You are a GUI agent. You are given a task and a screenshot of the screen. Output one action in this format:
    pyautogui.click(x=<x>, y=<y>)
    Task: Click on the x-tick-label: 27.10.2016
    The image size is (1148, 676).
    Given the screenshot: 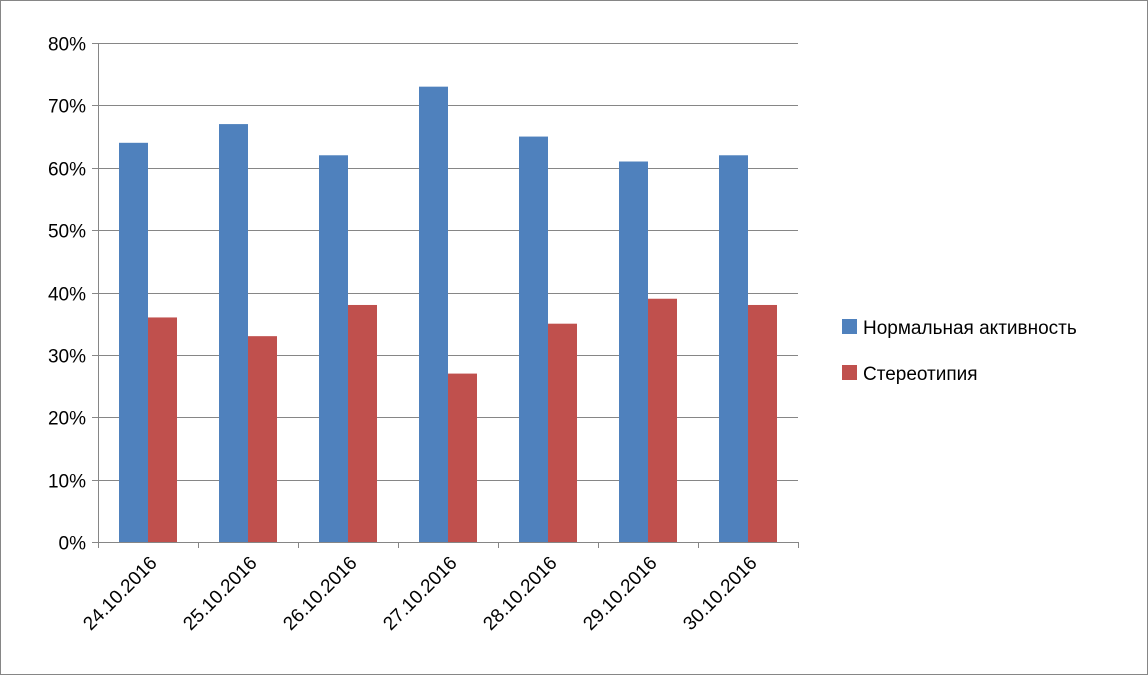 What is the action you would take?
    pyautogui.click(x=420, y=594)
    